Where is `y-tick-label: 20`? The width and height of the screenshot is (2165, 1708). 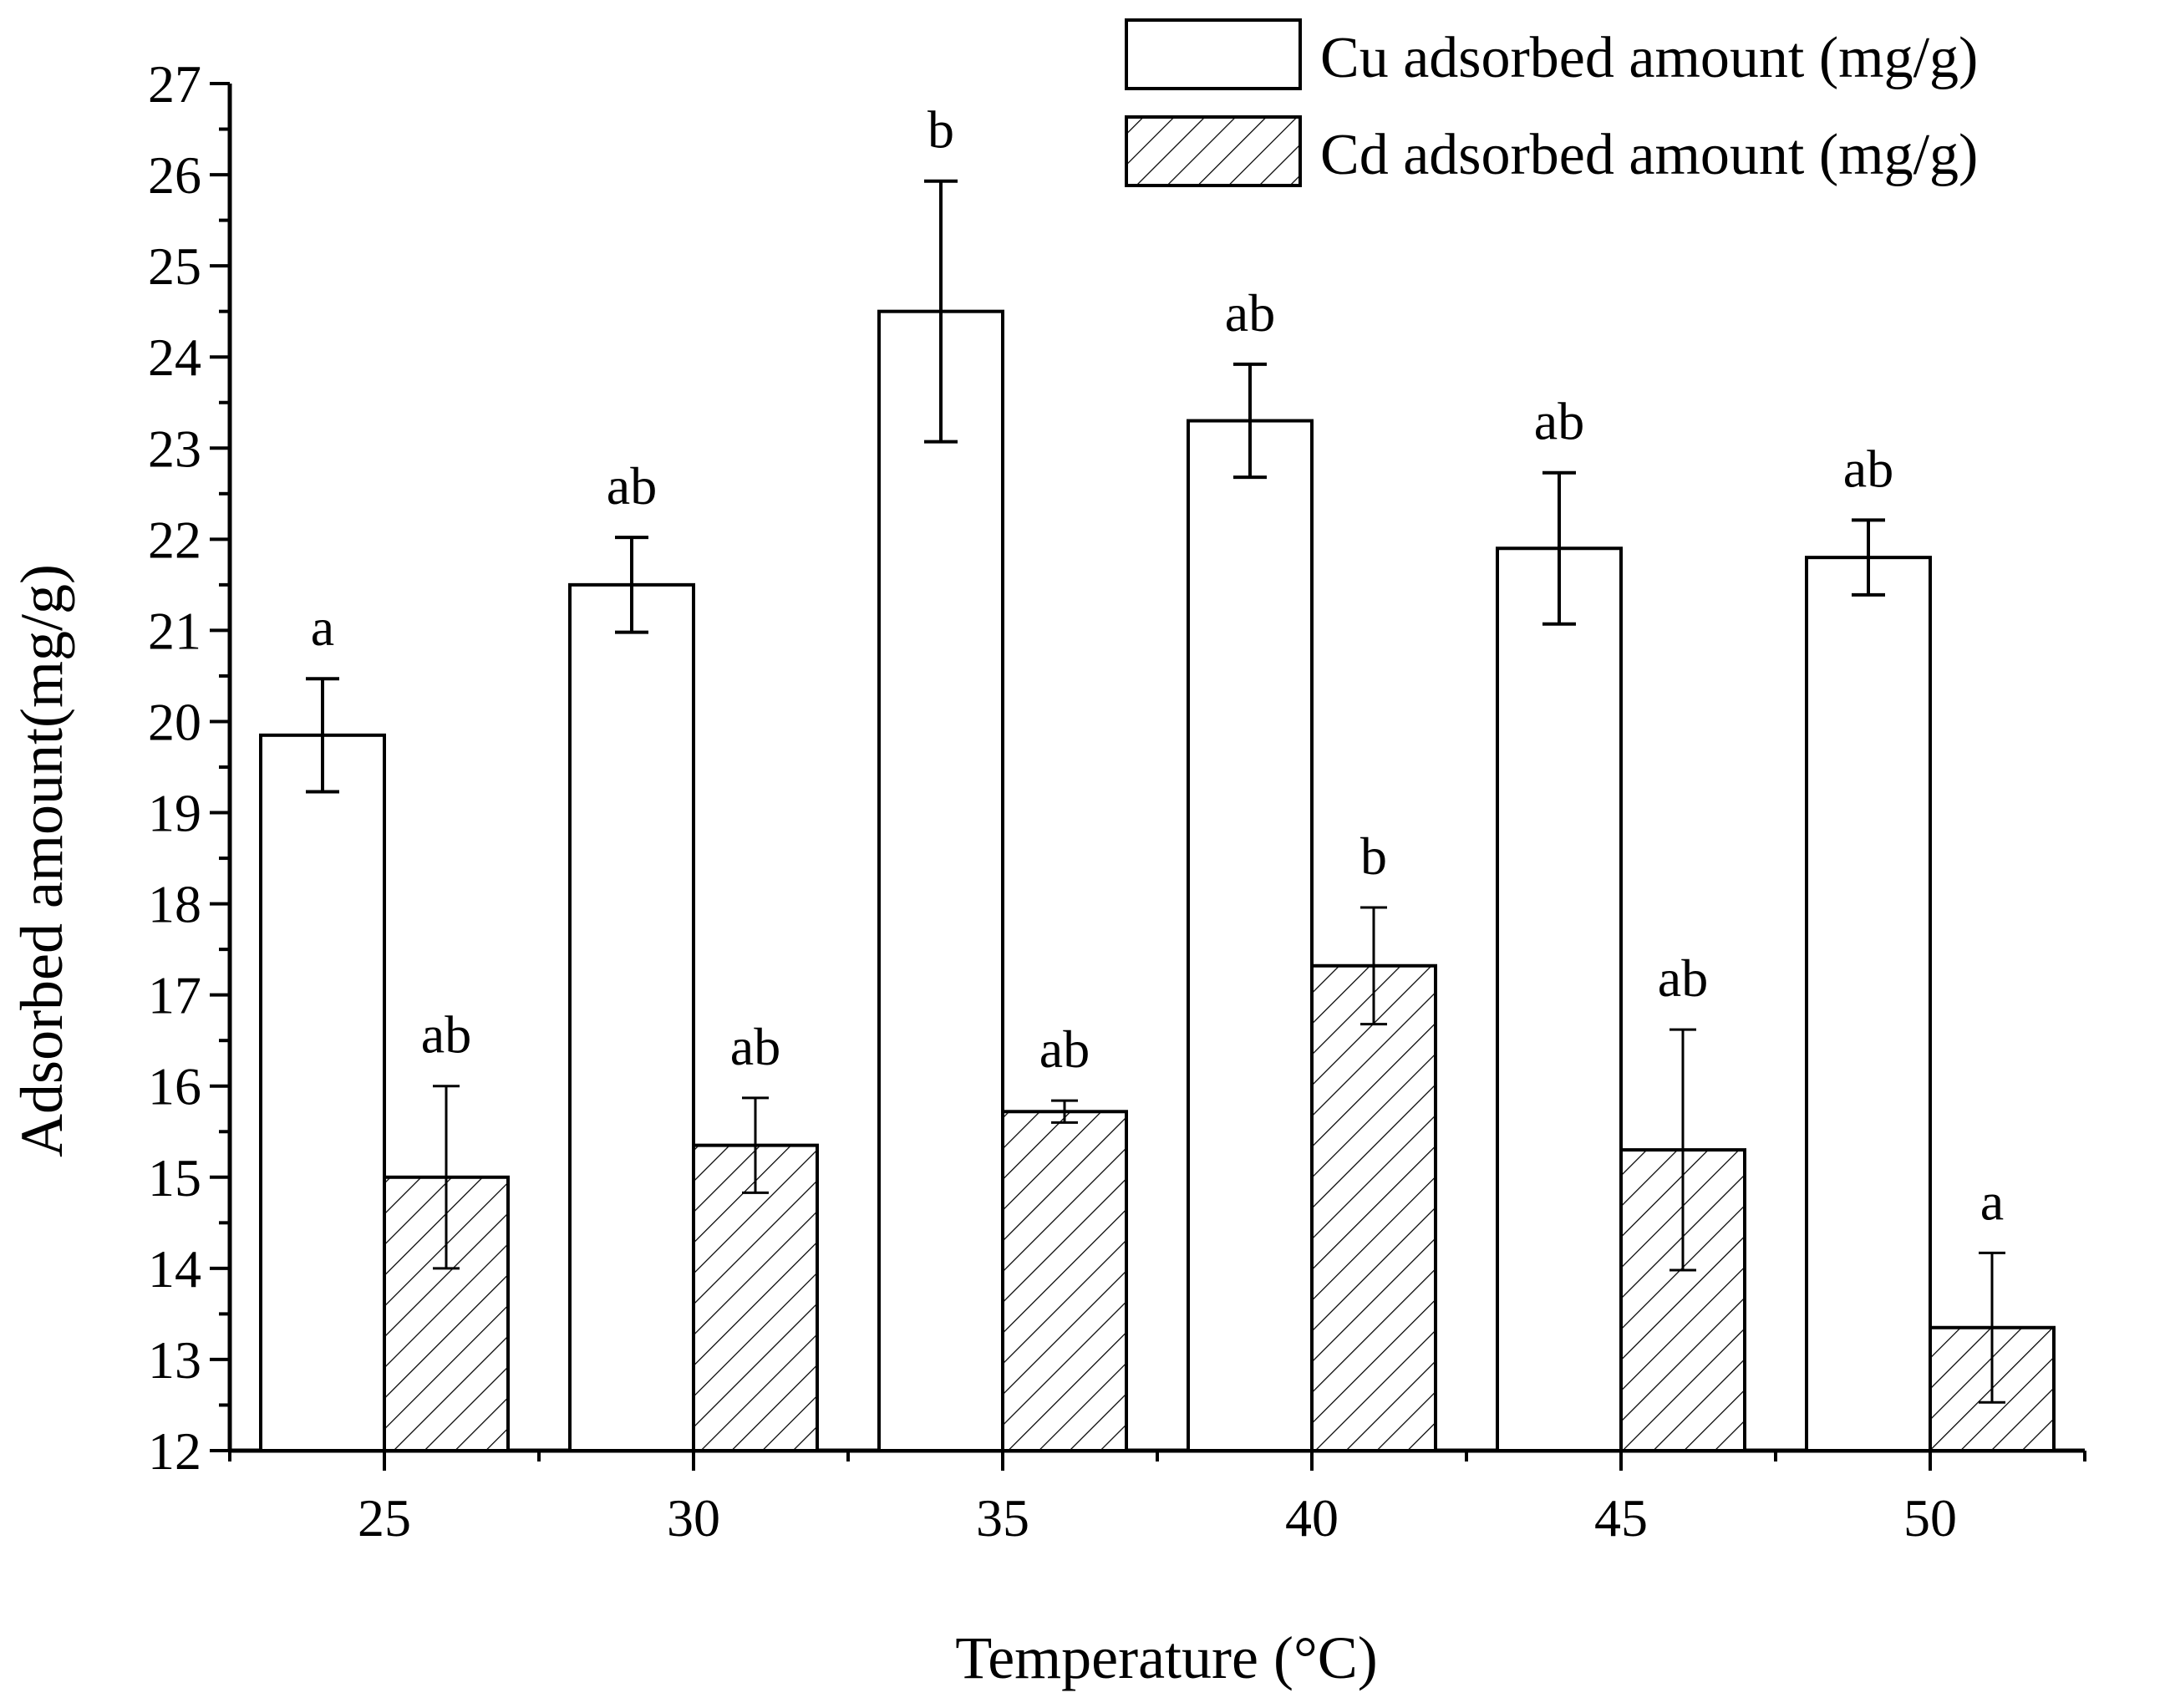
y-tick-label: 20 is located at coordinates (174, 721).